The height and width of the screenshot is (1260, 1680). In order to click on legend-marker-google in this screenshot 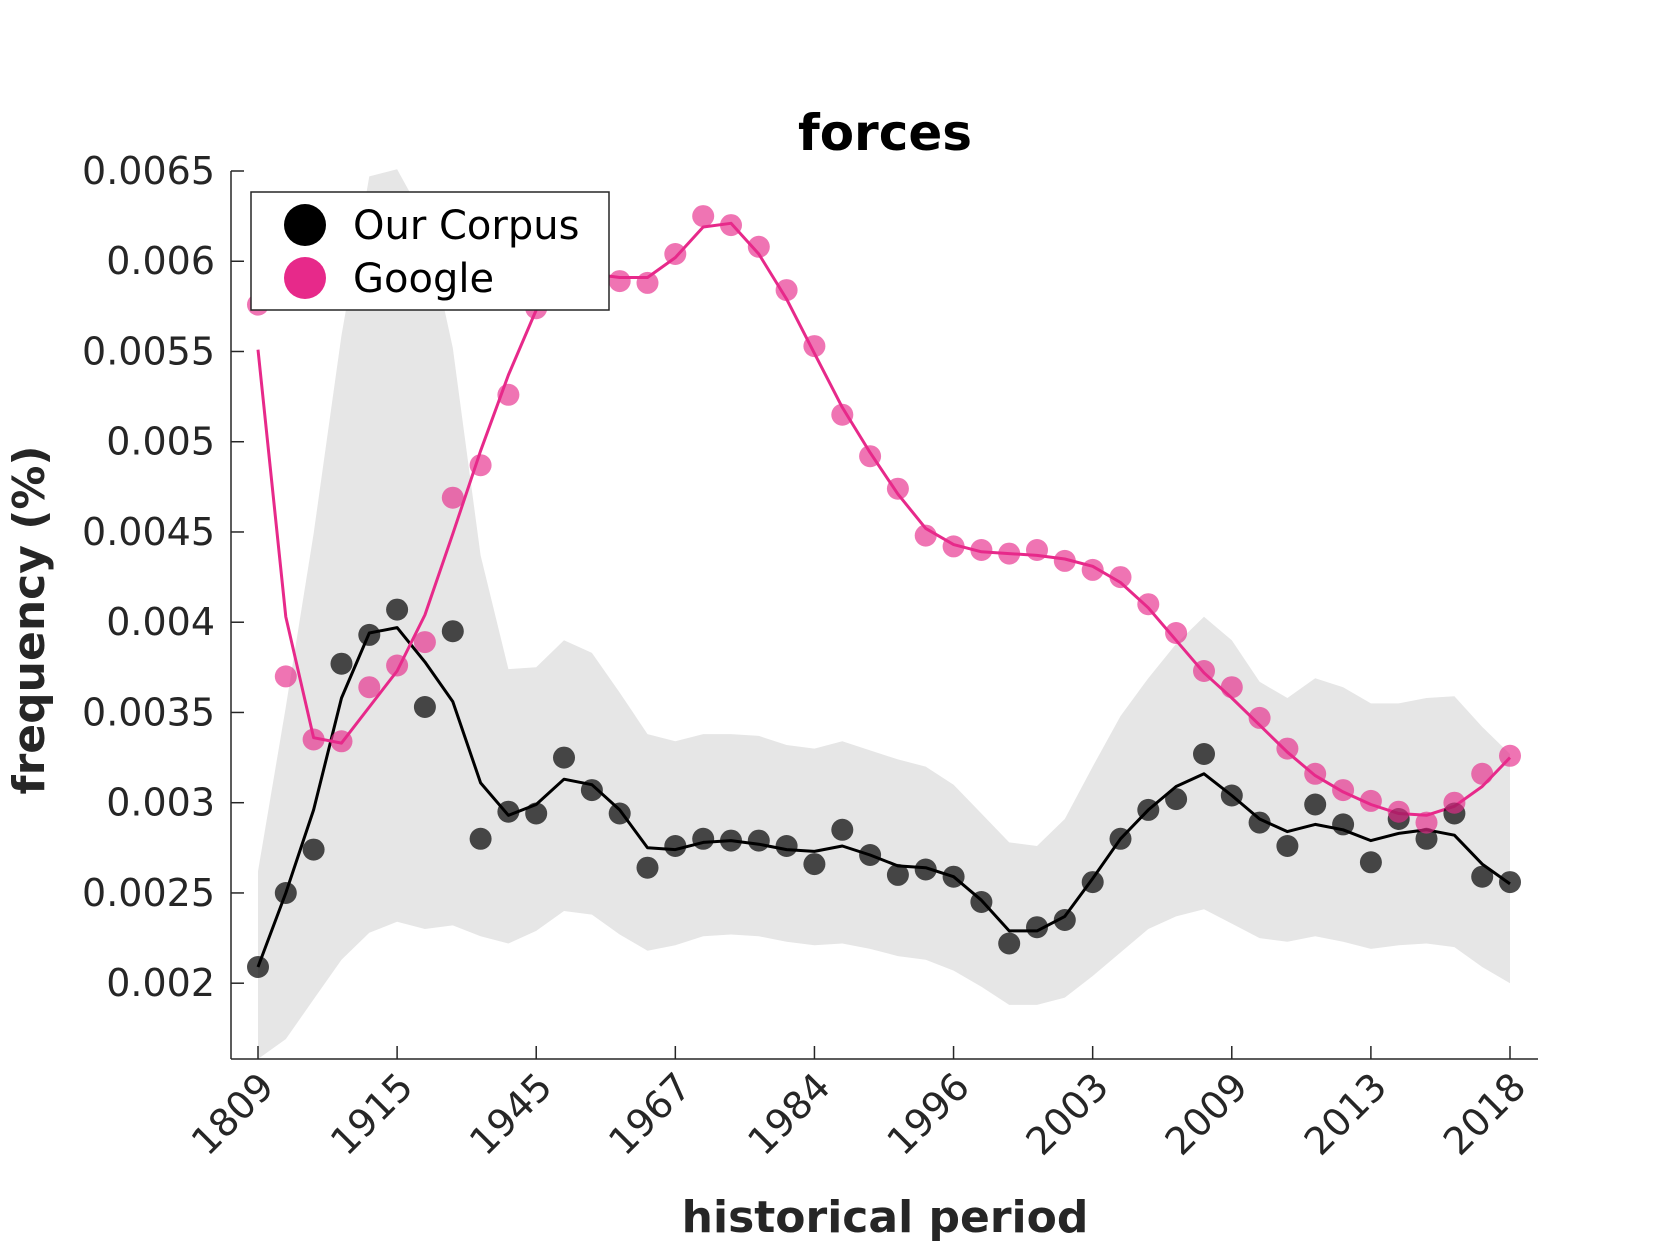, I will do `click(305, 278)`.